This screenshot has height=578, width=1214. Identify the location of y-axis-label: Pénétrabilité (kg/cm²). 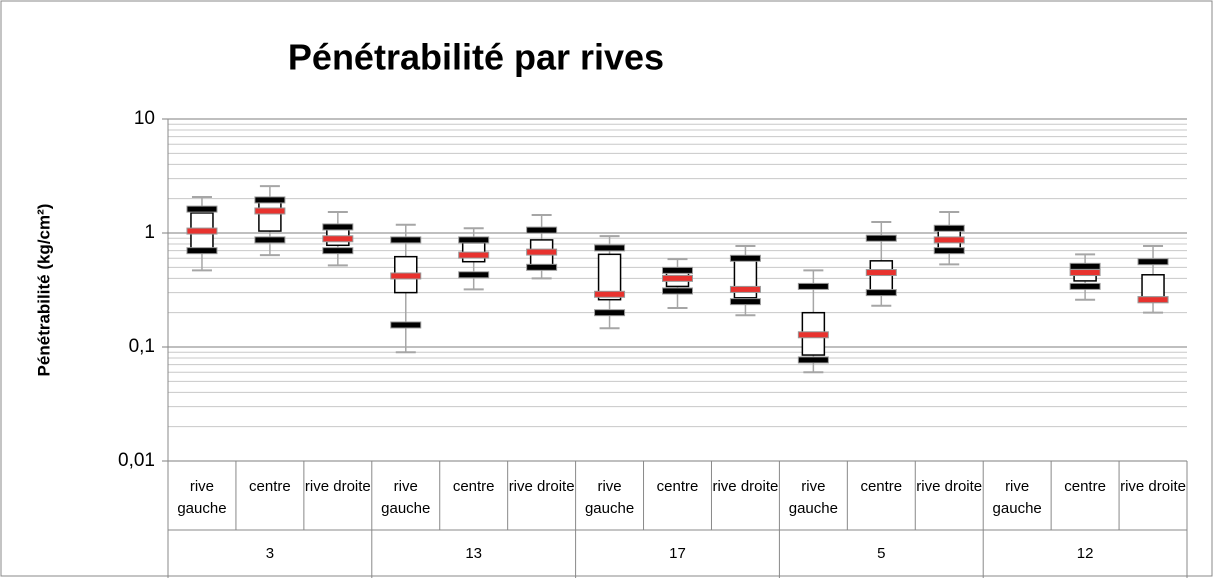
(43, 290).